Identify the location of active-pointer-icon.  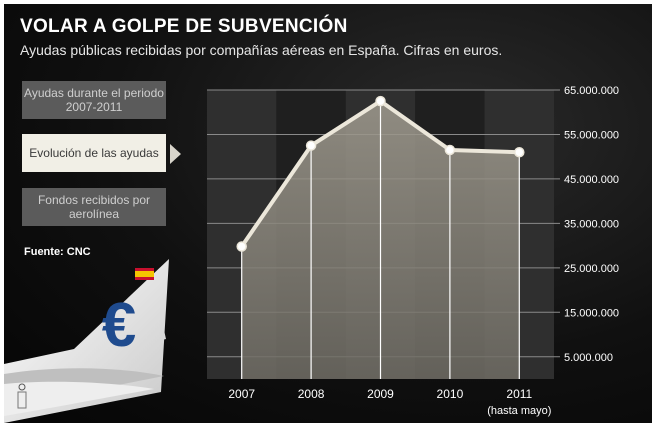
(175, 154).